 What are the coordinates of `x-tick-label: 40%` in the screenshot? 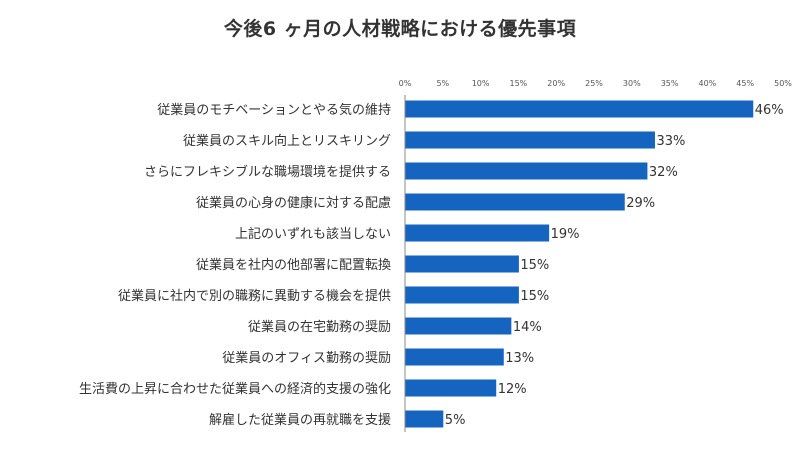 It's located at (708, 83).